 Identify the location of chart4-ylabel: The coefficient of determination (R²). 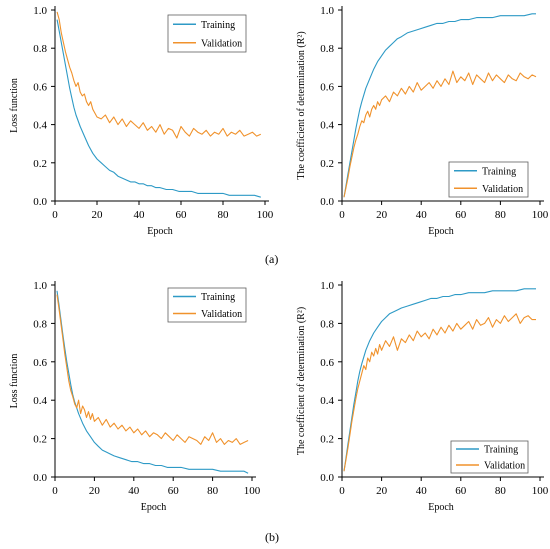
(301, 381).